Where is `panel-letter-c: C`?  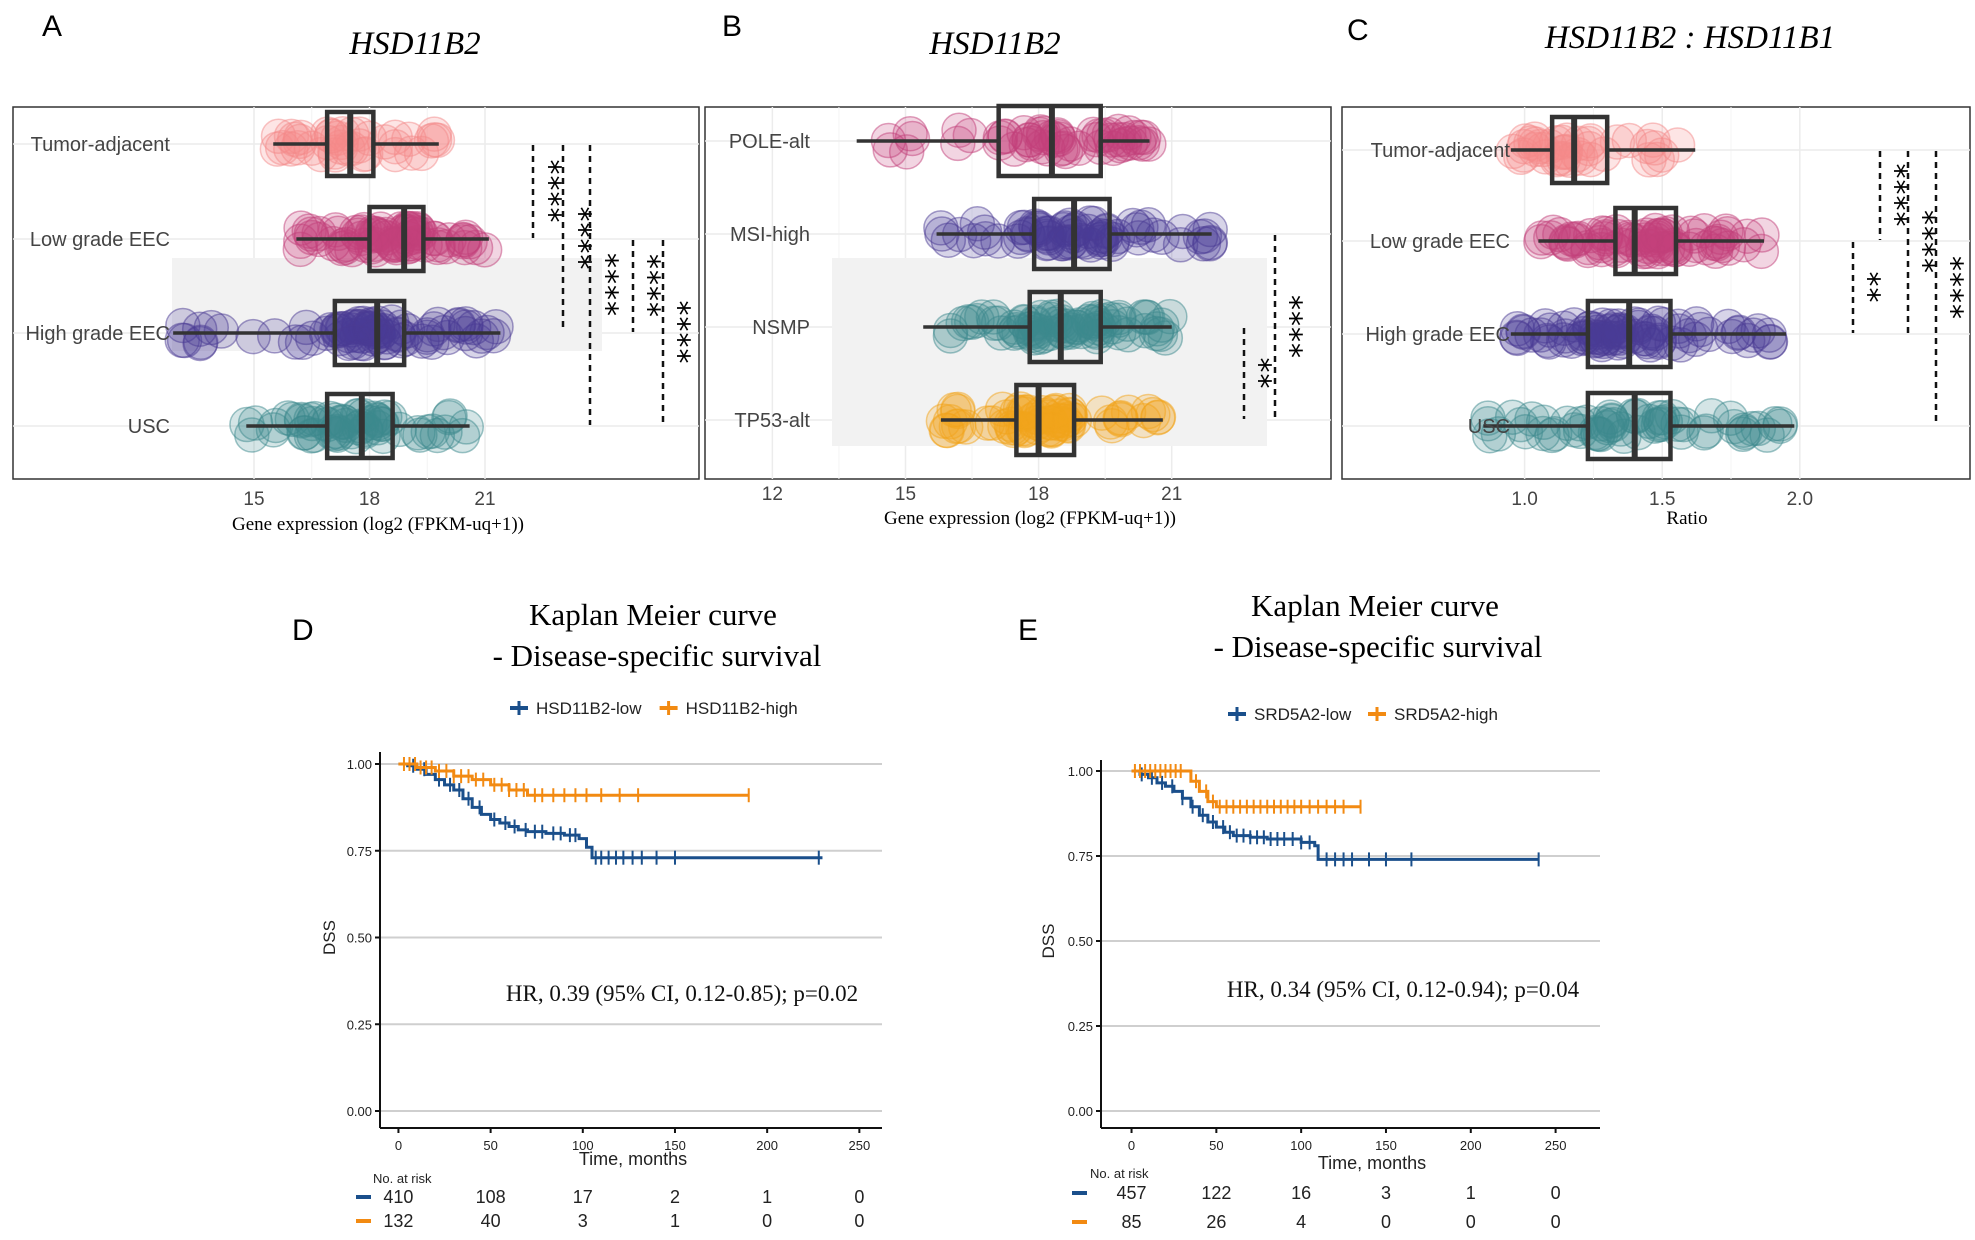 panel-letter-c: C is located at coordinates (1358, 30).